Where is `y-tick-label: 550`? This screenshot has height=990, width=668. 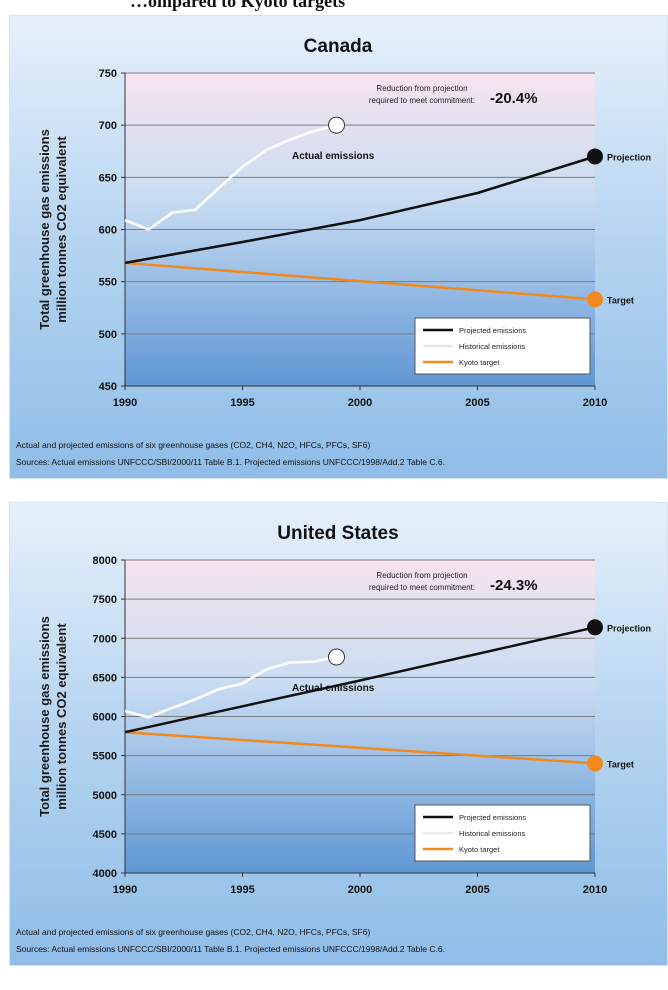
y-tick-label: 550 is located at coordinates (108, 283).